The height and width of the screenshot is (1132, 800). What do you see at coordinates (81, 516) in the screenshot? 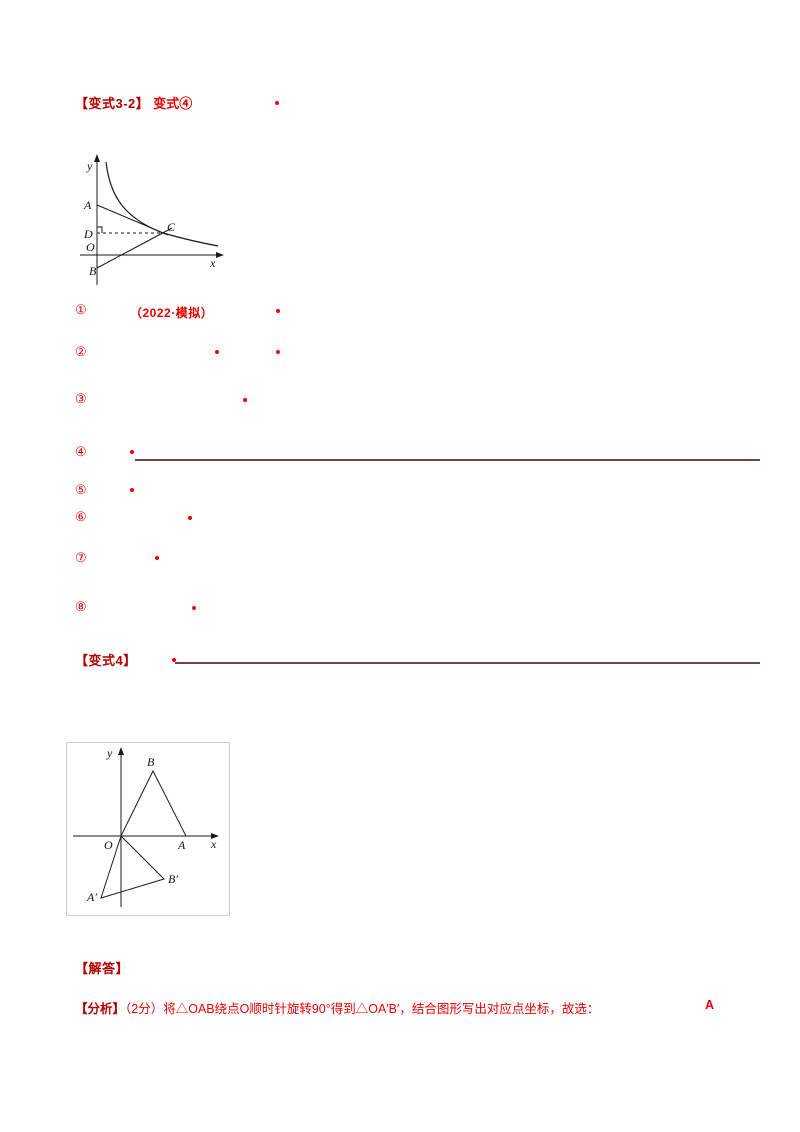
I see `item-marker-6: ⑥` at bounding box center [81, 516].